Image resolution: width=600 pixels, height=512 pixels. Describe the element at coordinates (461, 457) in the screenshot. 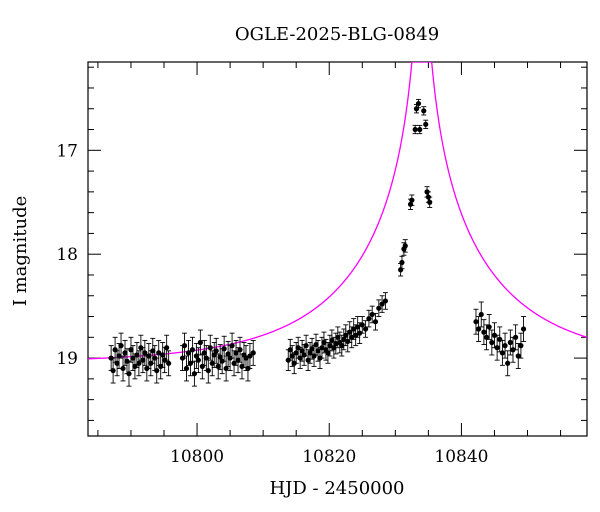

I see `x-tick-label: 10840` at that location.